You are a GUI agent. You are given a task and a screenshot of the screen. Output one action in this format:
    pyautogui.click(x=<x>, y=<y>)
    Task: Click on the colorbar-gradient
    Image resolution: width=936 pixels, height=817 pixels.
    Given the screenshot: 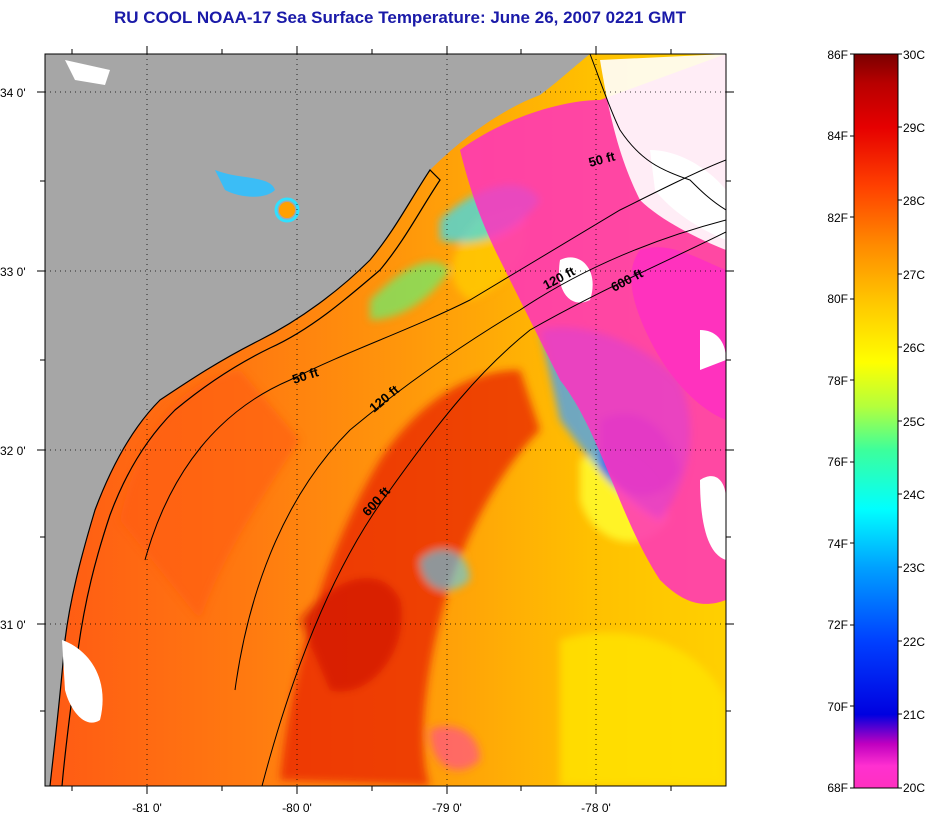 What is the action you would take?
    pyautogui.click(x=876, y=421)
    